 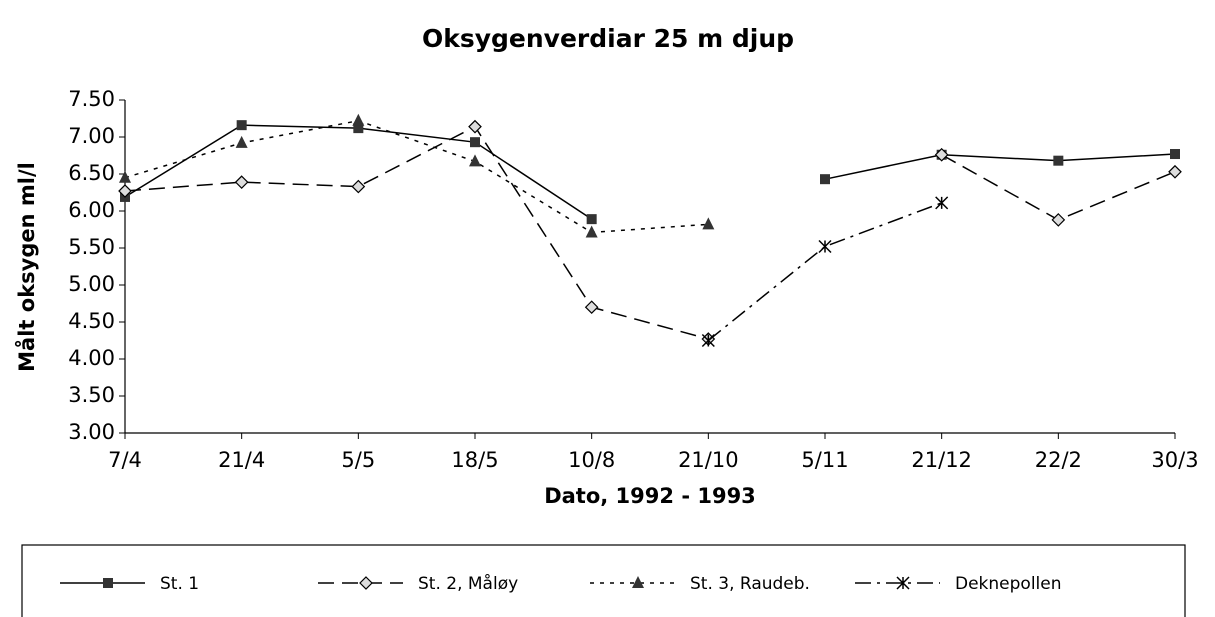 I want to click on x-tick-label: 7/4, so click(x=125, y=460).